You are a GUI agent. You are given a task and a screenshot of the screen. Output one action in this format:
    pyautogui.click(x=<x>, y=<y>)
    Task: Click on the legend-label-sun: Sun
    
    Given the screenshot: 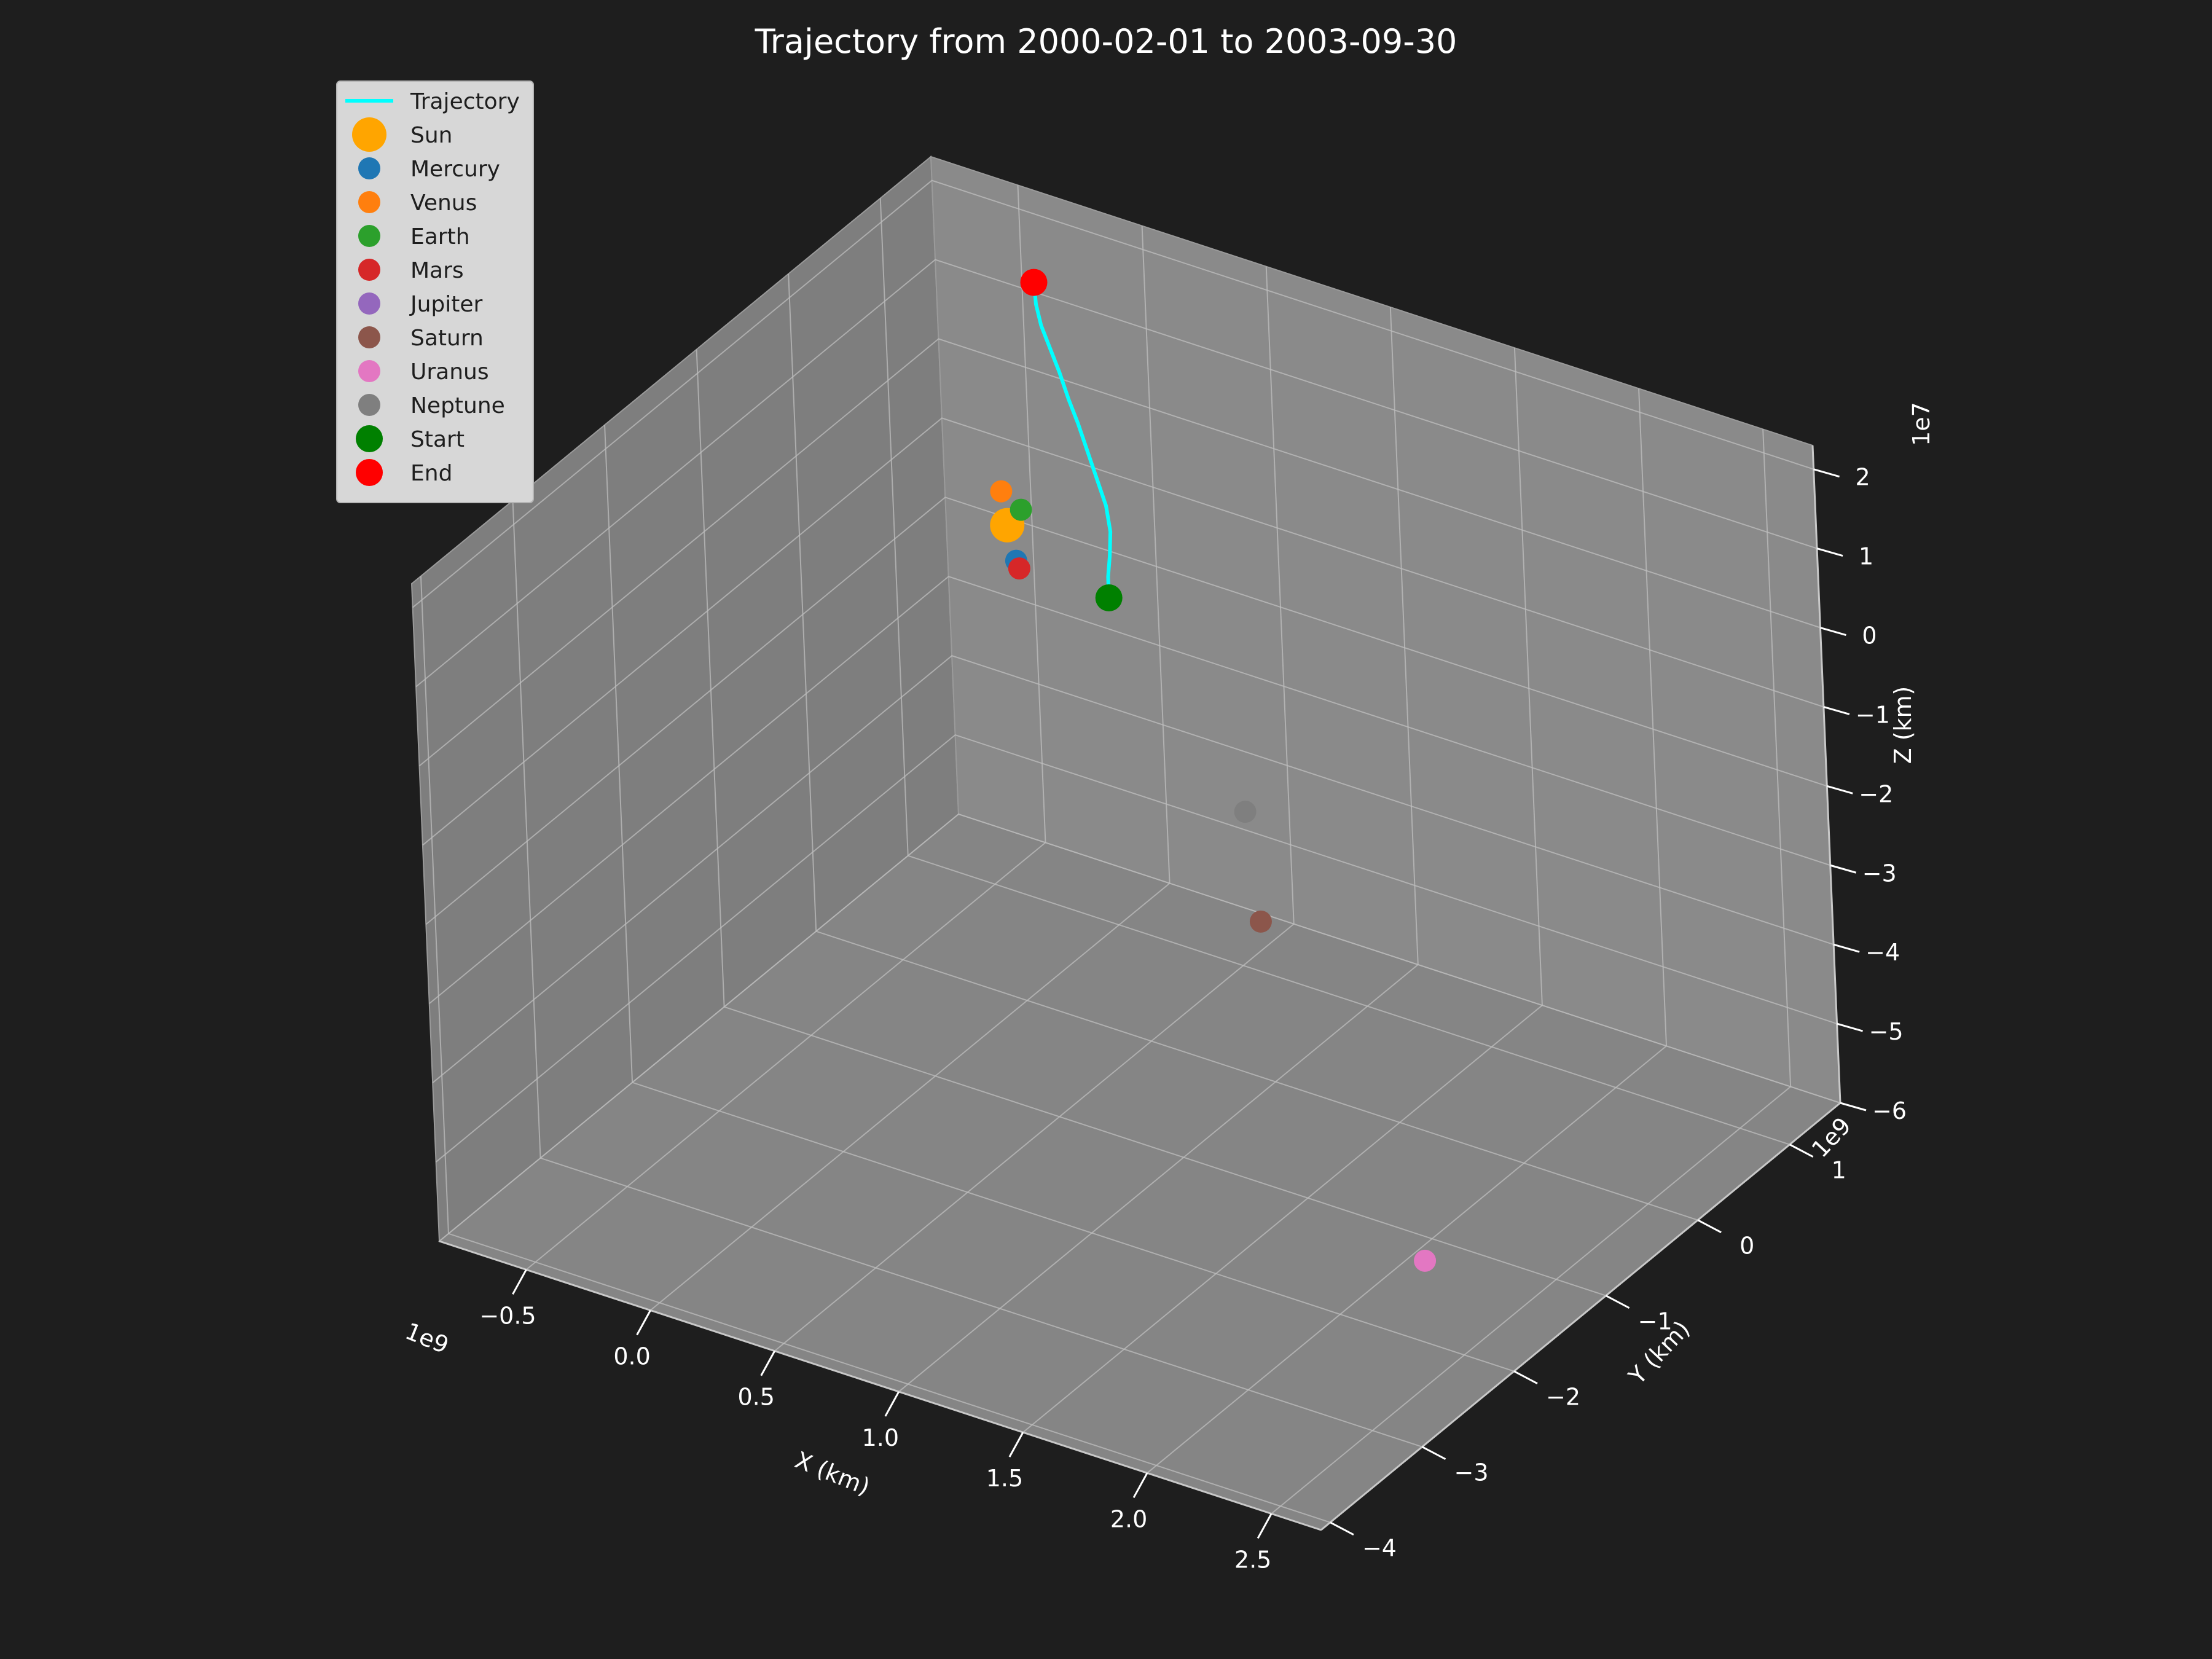 What is the action you would take?
    pyautogui.click(x=431, y=135)
    